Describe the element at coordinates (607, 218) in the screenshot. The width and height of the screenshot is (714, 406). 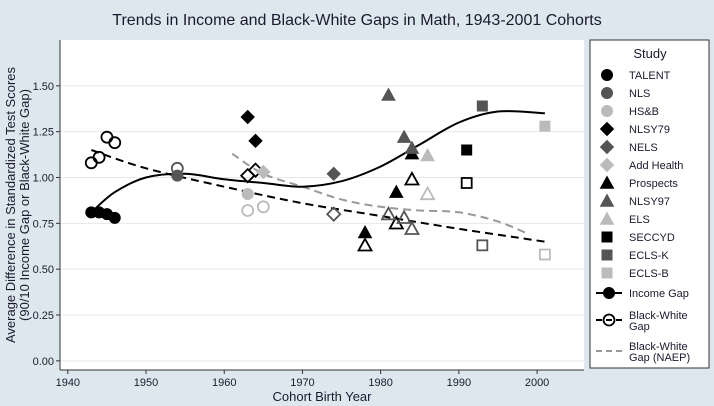
I see `legend-marker-els` at that location.